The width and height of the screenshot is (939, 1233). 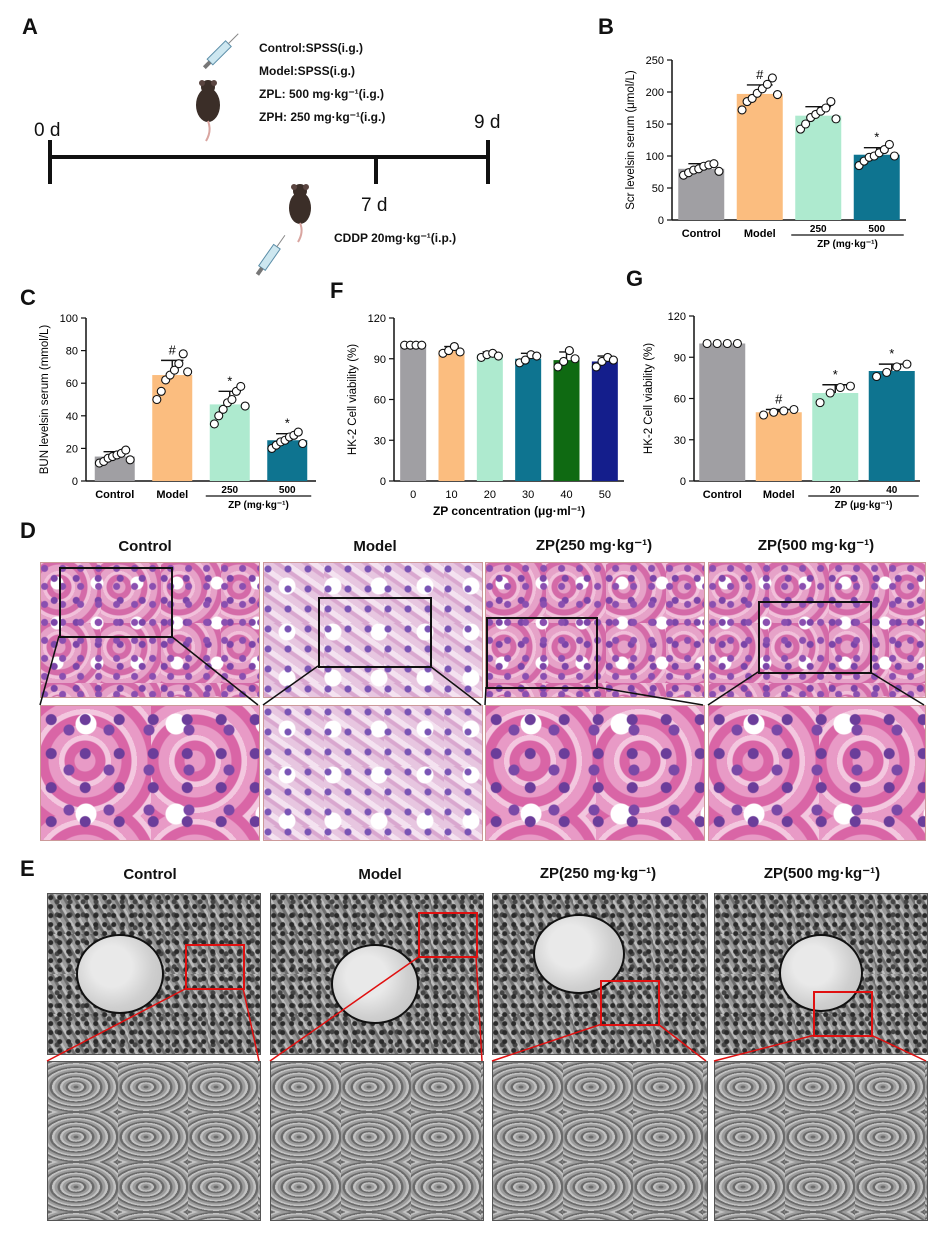 What do you see at coordinates (287, 490) in the screenshot?
I see `chart-C-category-label: 500` at bounding box center [287, 490].